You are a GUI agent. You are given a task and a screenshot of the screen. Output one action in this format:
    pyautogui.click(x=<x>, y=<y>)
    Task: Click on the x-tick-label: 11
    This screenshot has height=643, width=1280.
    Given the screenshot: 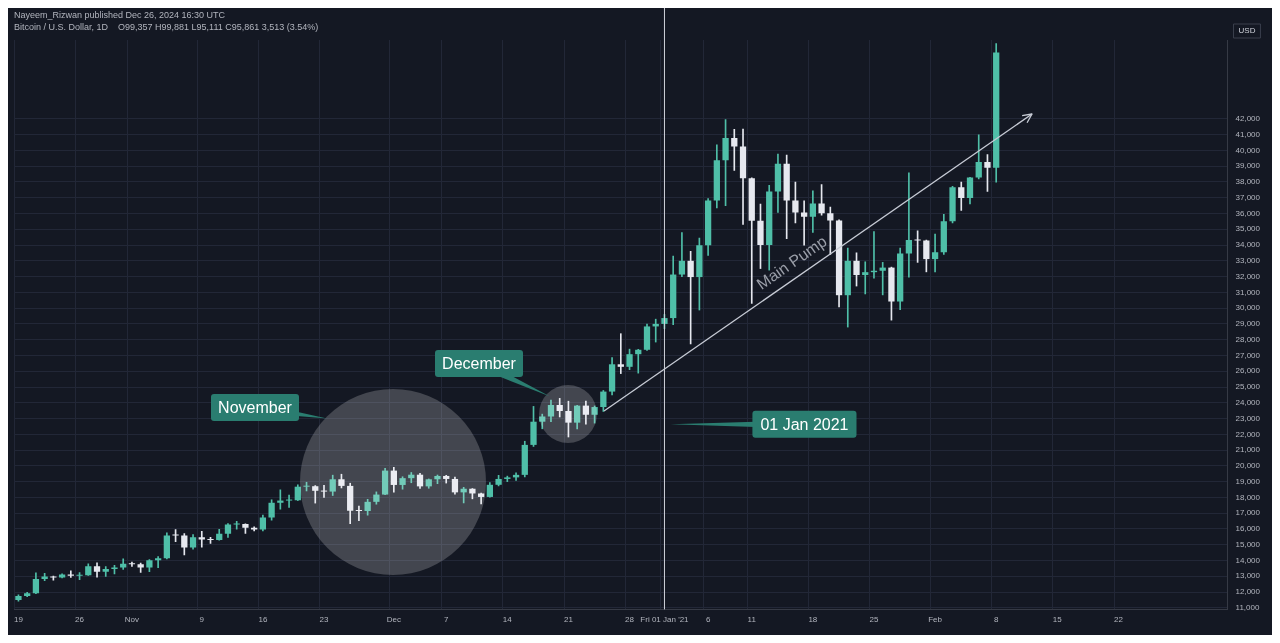 What is the action you would take?
    pyautogui.click(x=752, y=620)
    